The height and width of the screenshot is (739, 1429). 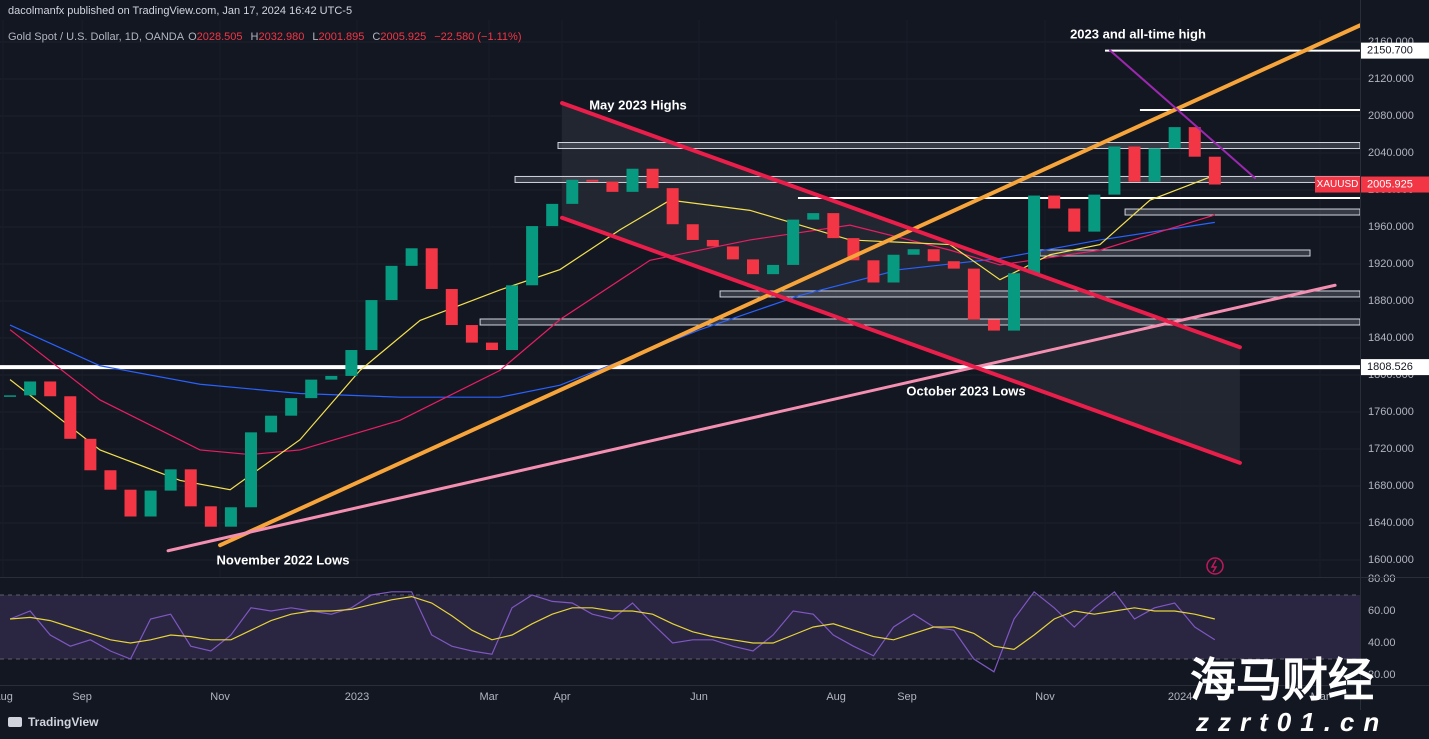 What do you see at coordinates (96, 37) in the screenshot?
I see `symbol-title: Gold Spot / U.S. Dollar, 1D, OANDA` at bounding box center [96, 37].